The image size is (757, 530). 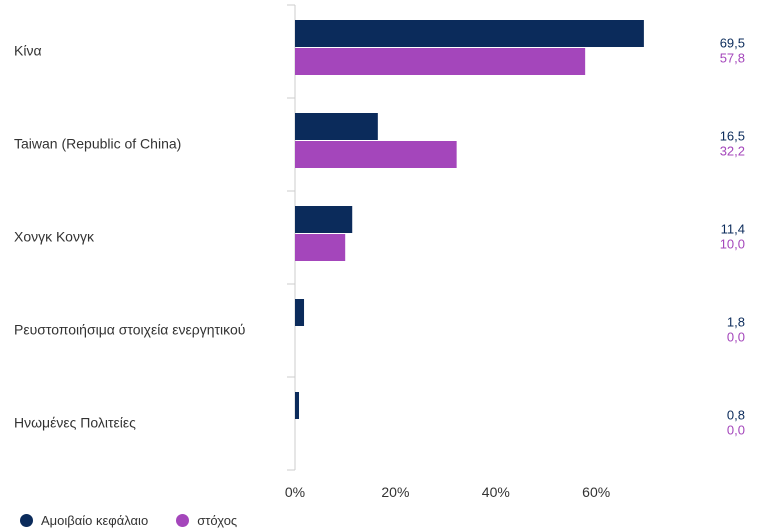 I want to click on legend-label-fund: Αμοιβαίο κεφάλαιο, so click(x=95, y=520).